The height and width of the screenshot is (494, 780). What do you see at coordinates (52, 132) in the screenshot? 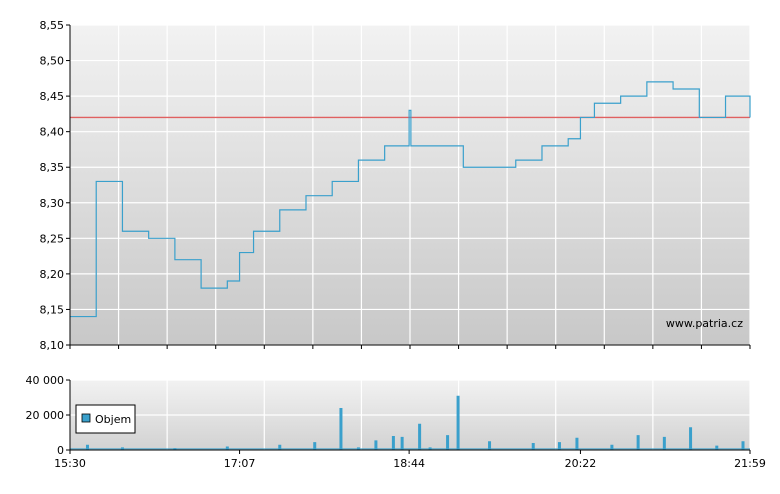
I see `price-y-tick-label: 8,40` at bounding box center [52, 132].